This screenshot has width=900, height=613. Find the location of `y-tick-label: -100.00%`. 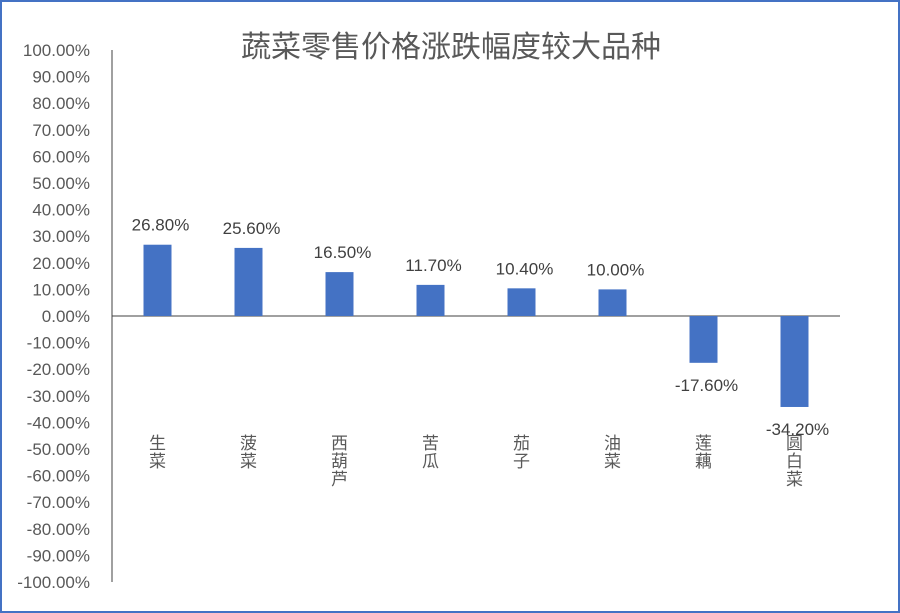

y-tick-label: -100.00% is located at coordinates (53, 582).